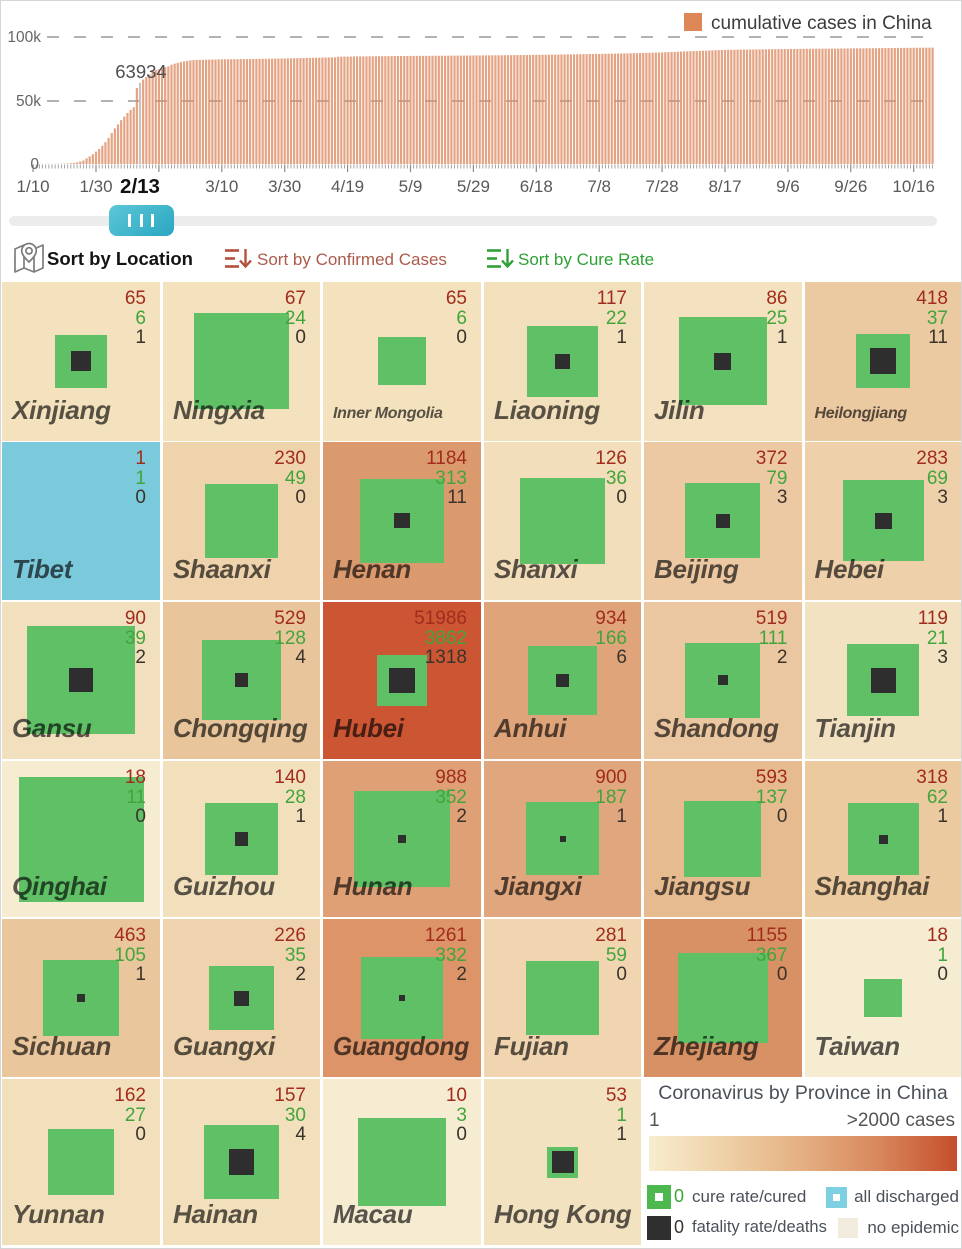 The height and width of the screenshot is (1249, 962). I want to click on svg-text: 2/13, so click(140, 186).